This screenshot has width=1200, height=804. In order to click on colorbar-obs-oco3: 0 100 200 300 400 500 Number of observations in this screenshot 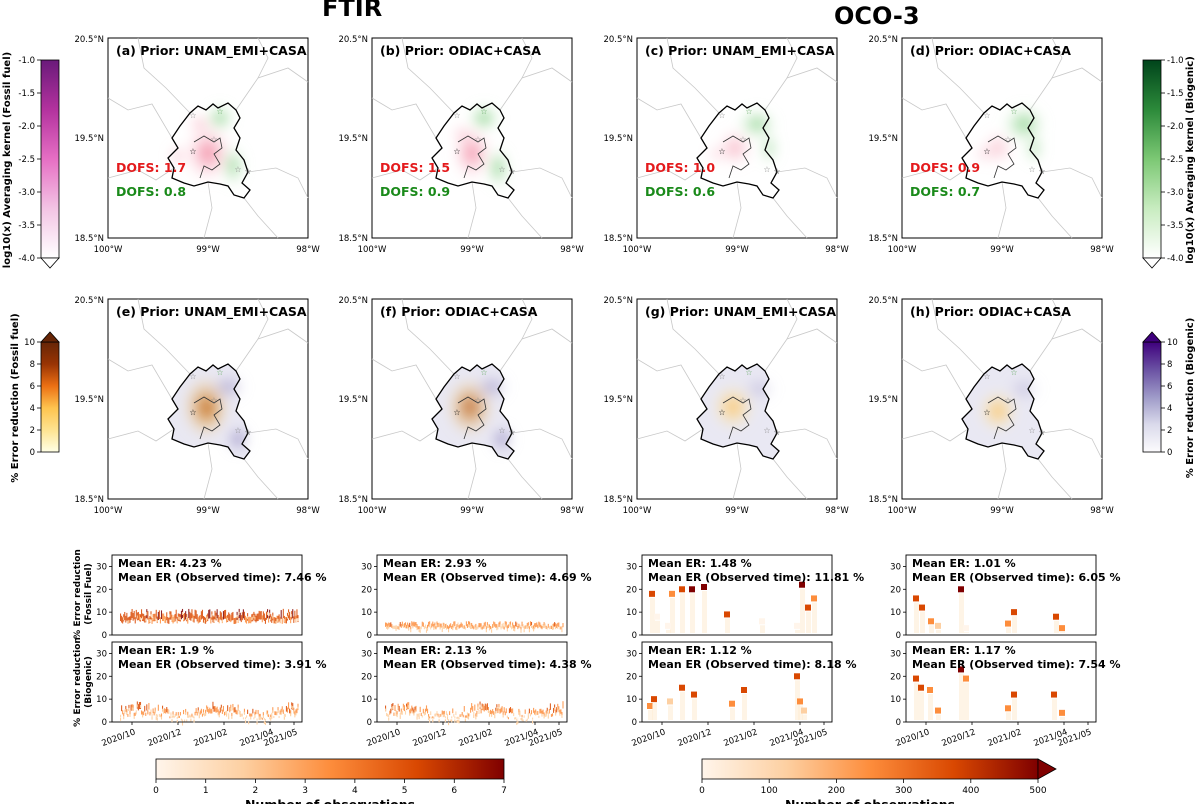, I will do `click(878, 781)`.